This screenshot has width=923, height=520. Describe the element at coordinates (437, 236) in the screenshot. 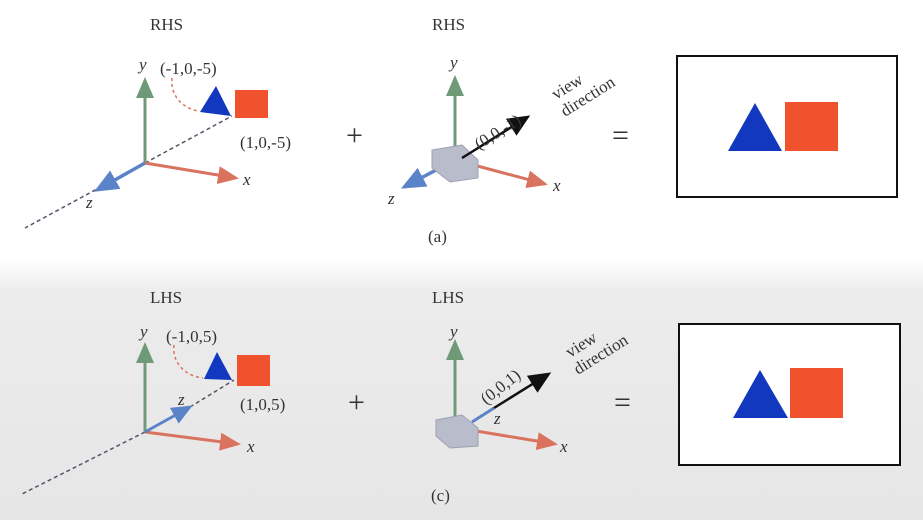

I see `caption: (a)` at that location.